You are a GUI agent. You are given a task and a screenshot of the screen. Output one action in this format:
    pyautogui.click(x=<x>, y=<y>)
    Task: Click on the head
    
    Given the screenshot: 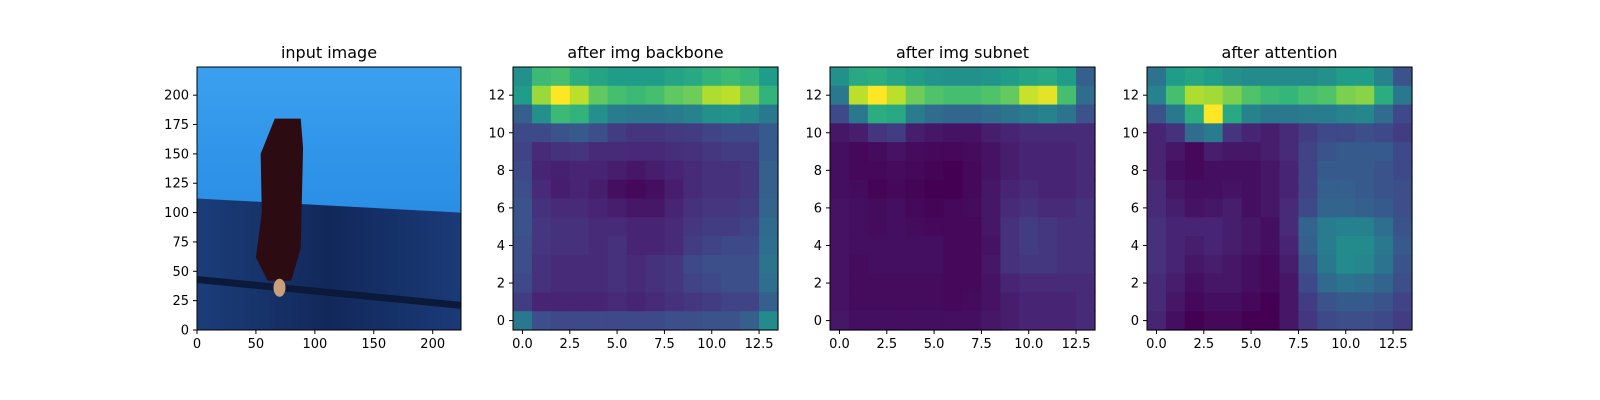 What is the action you would take?
    pyautogui.click(x=279, y=287)
    